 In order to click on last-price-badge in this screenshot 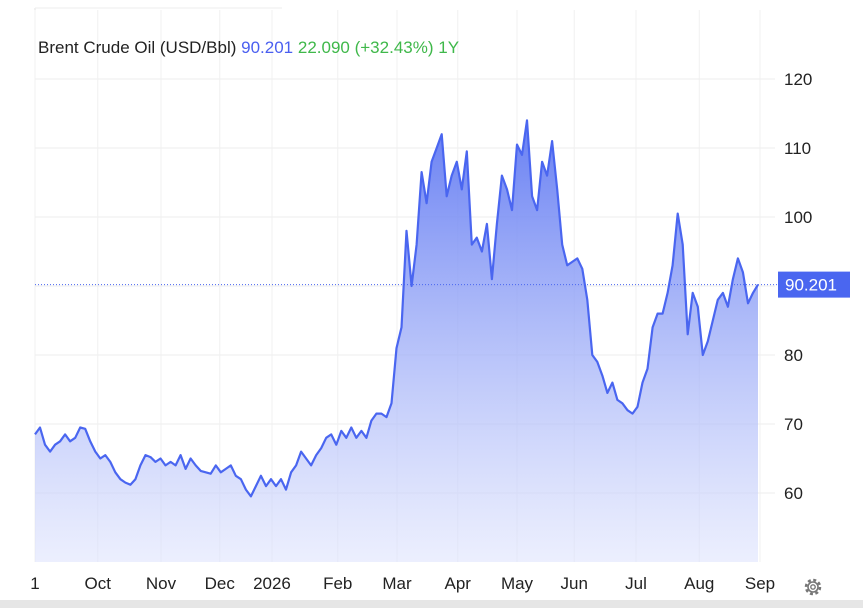, I will do `click(814, 284)`.